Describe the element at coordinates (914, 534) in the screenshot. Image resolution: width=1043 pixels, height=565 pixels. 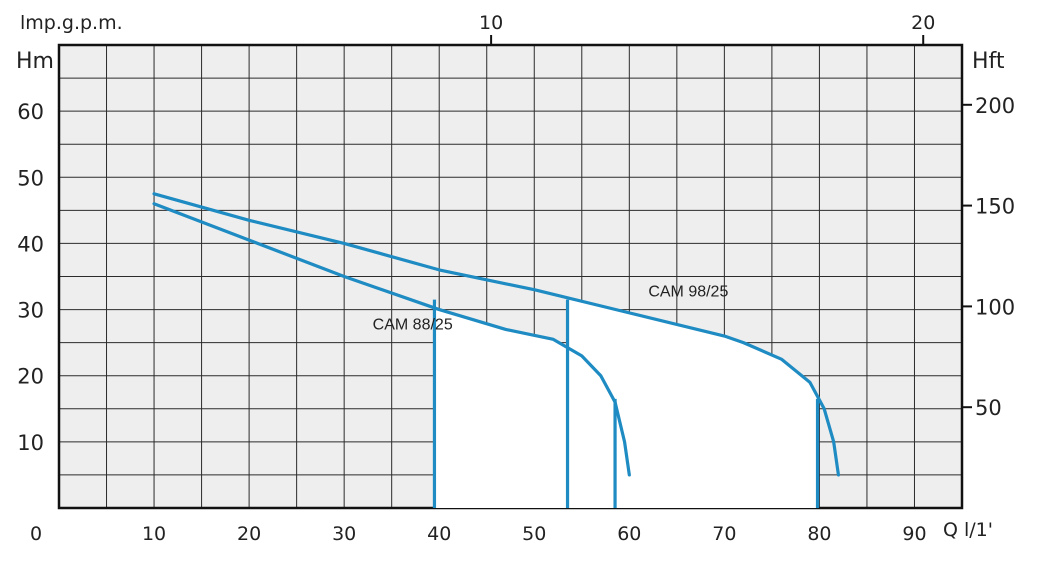
I see `x-tick-label: 90` at that location.